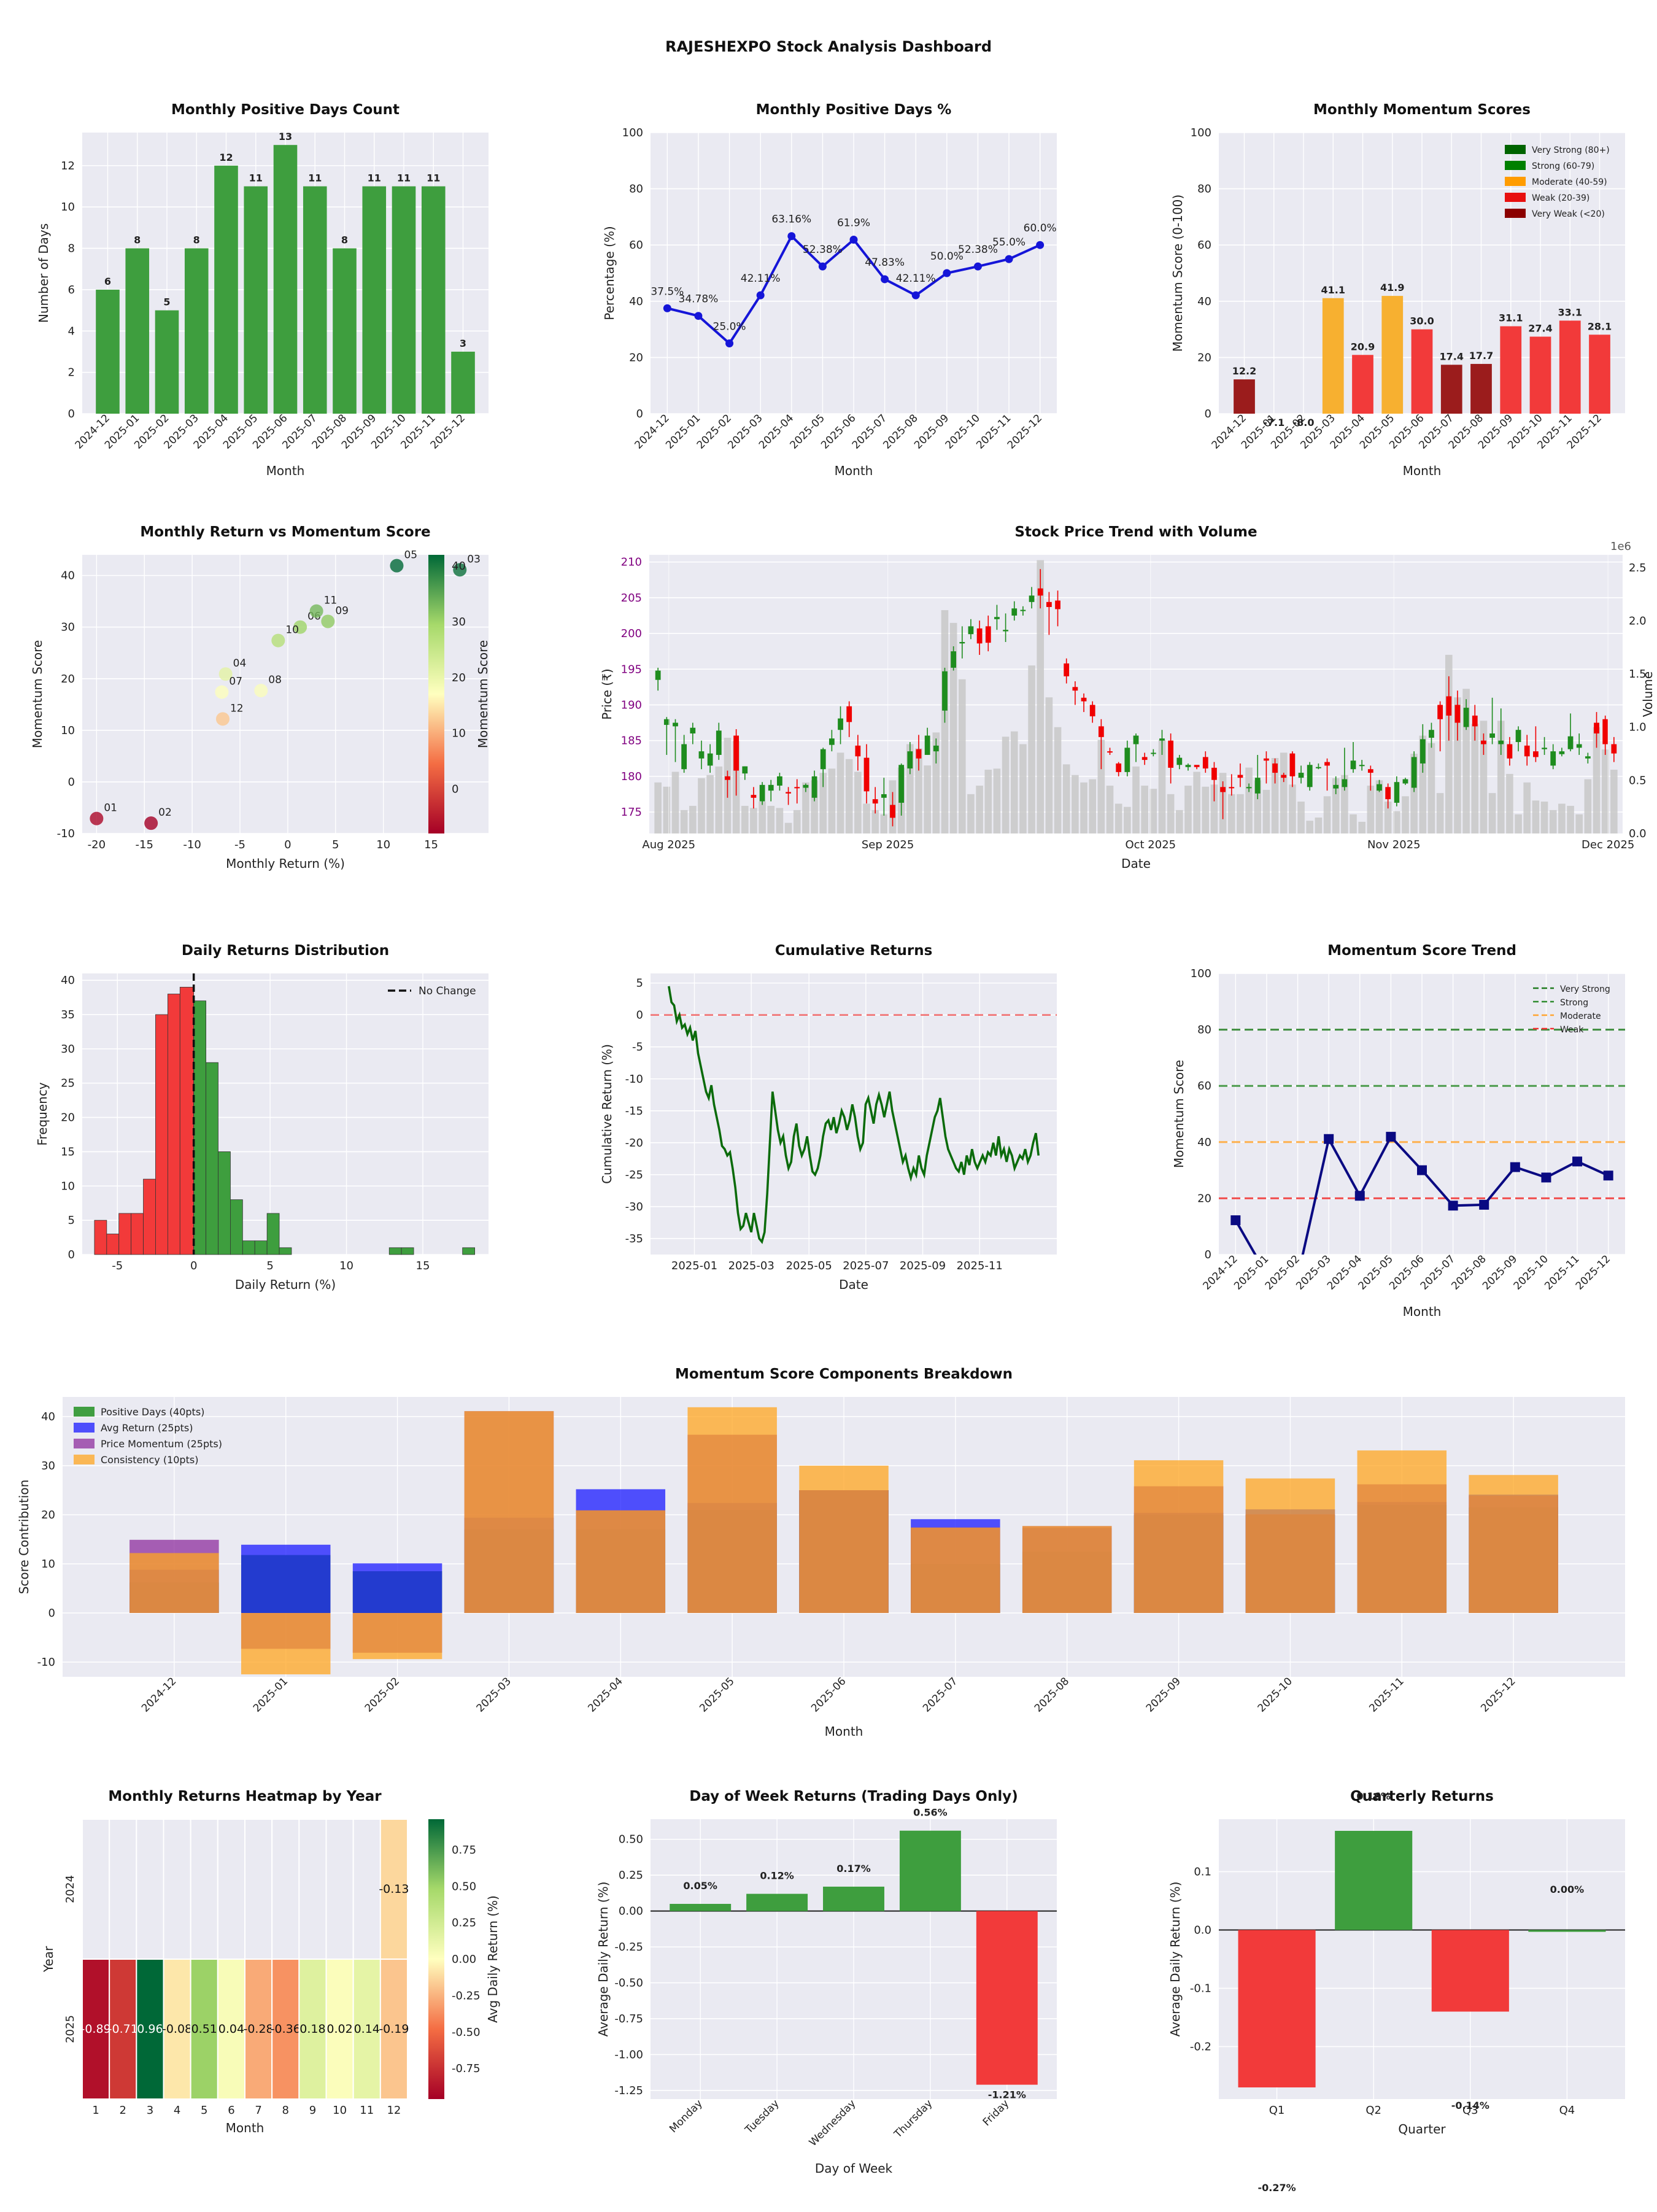  Describe the element at coordinates (165, 812) in the screenshot. I see `return-vs-momentum-point-label: 02` at that location.